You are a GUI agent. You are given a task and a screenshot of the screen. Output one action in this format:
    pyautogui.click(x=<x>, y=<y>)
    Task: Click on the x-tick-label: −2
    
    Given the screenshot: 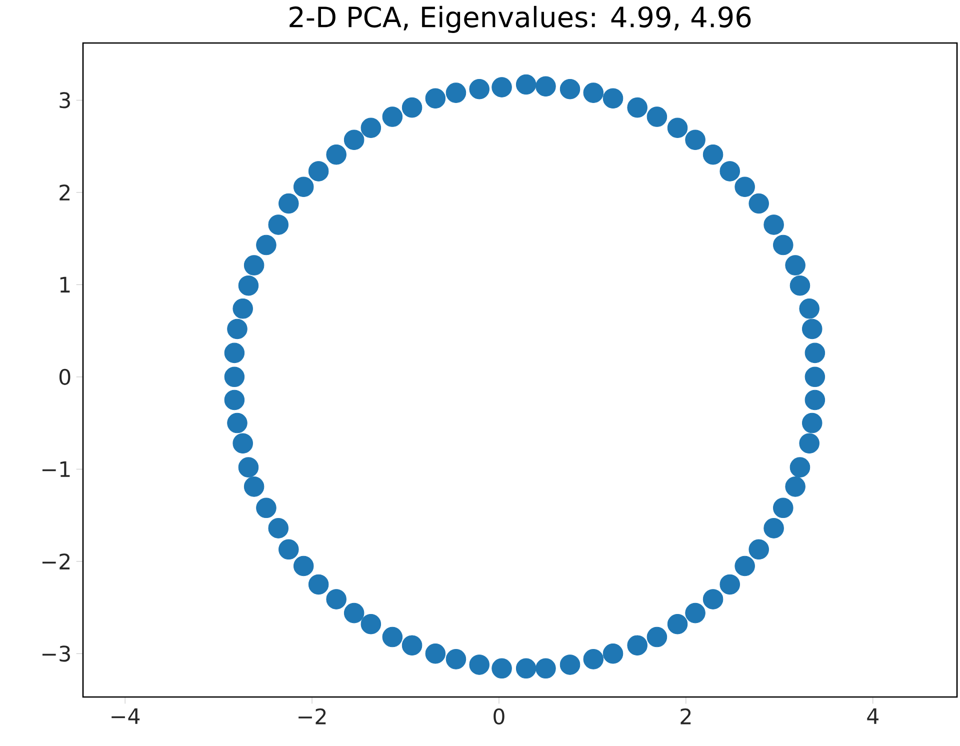 What is the action you would take?
    pyautogui.click(x=312, y=716)
    